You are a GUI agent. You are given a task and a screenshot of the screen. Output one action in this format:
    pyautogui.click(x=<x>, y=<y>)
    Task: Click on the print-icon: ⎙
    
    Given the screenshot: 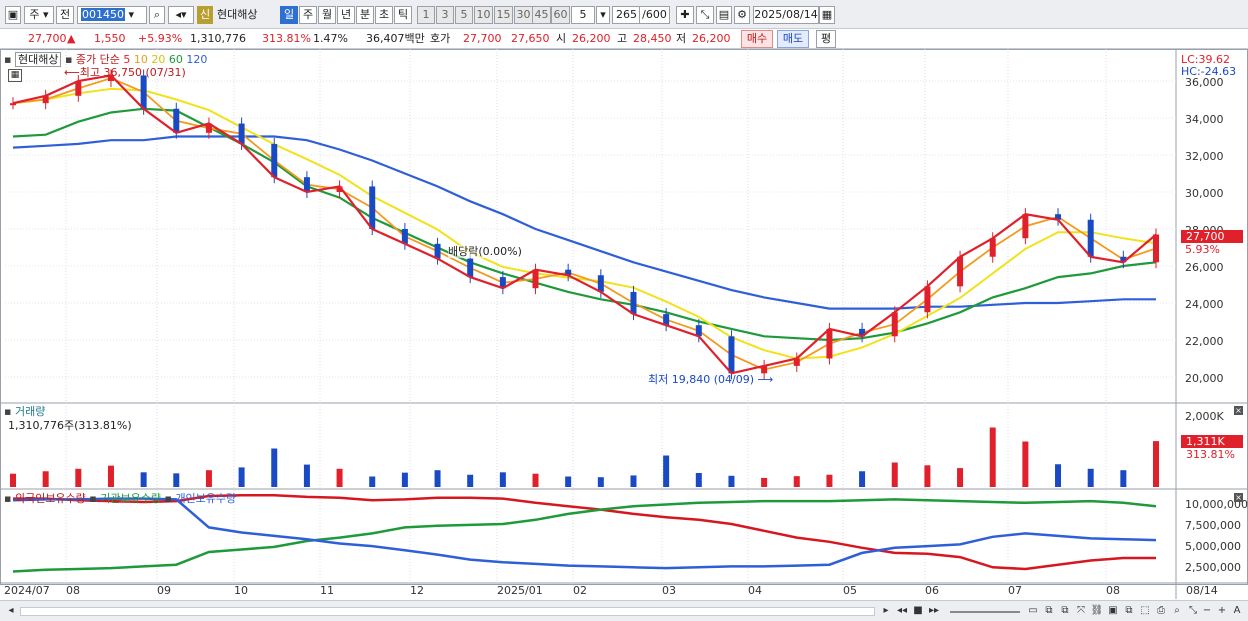 What is the action you would take?
    pyautogui.click(x=1161, y=610)
    